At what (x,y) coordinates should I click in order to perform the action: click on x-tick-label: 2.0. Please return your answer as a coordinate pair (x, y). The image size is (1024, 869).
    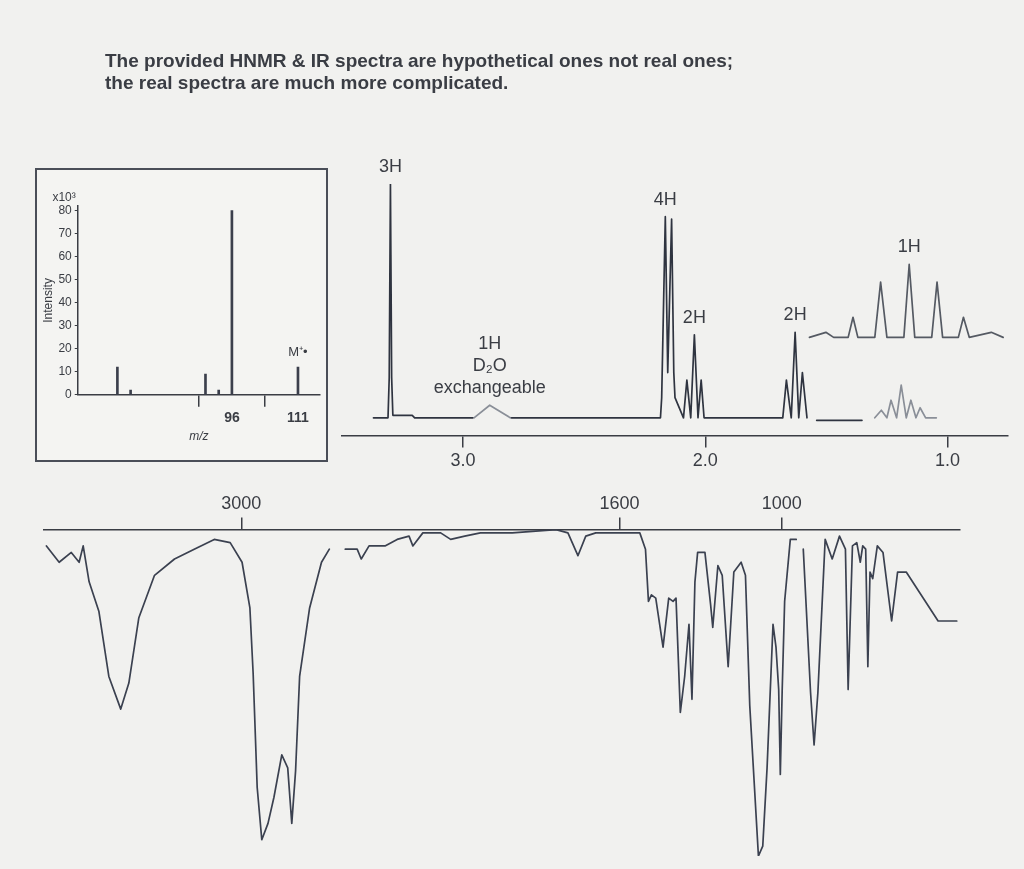
    Looking at the image, I should click on (705, 460).